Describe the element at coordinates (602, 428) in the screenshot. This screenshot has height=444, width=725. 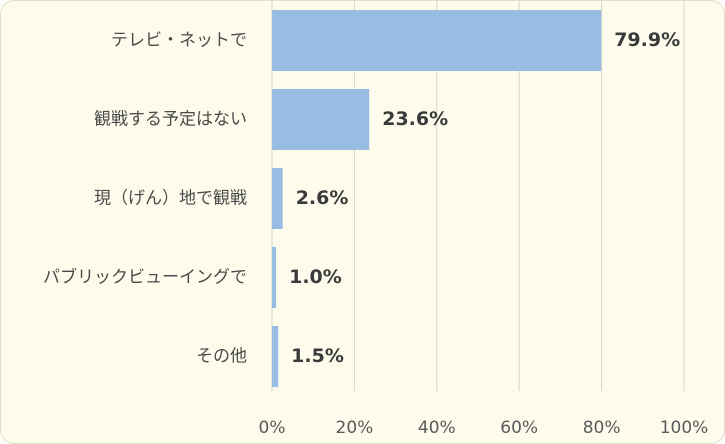
I see `x-tick-label: 80%` at that location.